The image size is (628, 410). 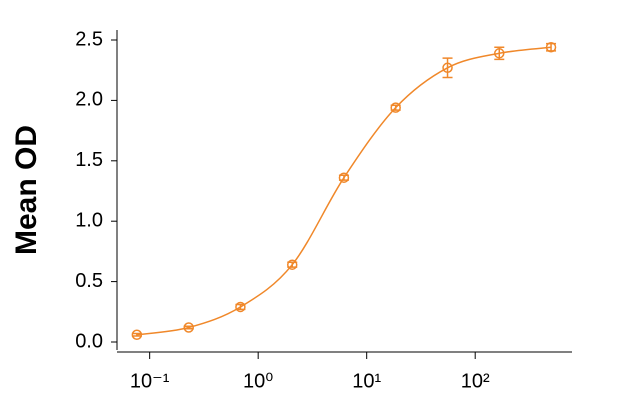 What do you see at coordinates (89, 160) in the screenshot?
I see `y-tick-label: 1.5` at bounding box center [89, 160].